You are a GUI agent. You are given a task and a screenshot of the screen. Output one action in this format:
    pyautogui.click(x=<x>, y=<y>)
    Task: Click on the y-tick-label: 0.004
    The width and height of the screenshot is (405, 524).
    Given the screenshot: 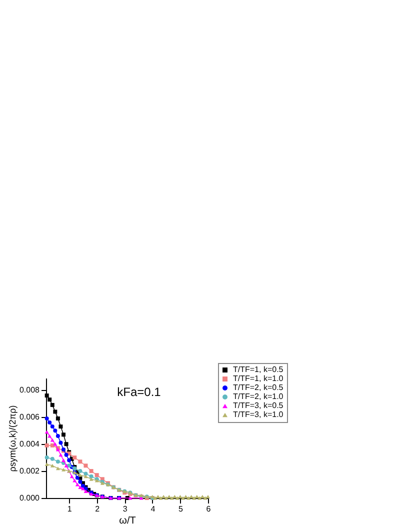 What is the action you would take?
    pyautogui.click(x=29, y=444)
    